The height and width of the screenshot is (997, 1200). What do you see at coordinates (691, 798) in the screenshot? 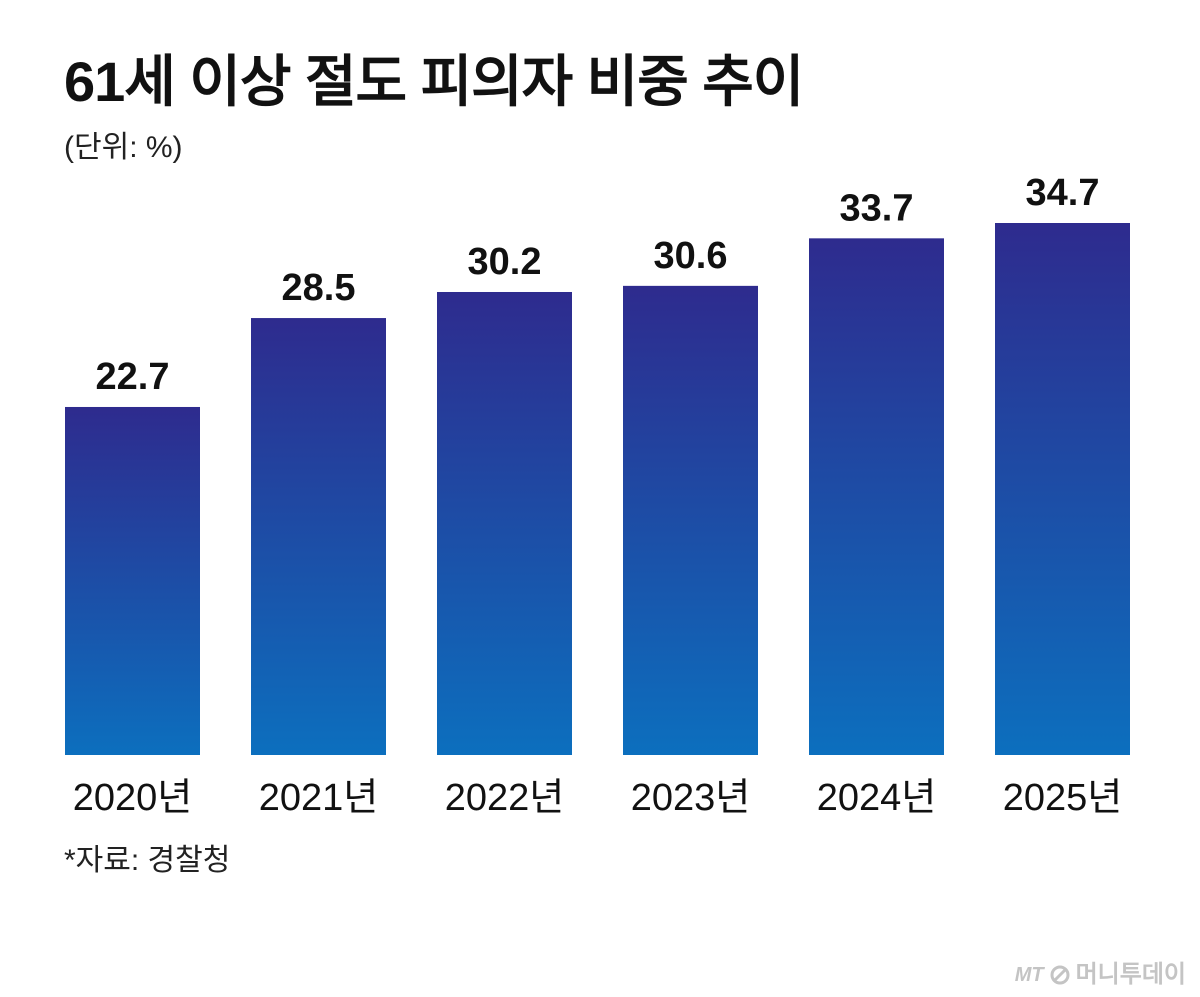
I see `x-tick-label: 2023년` at bounding box center [691, 798].